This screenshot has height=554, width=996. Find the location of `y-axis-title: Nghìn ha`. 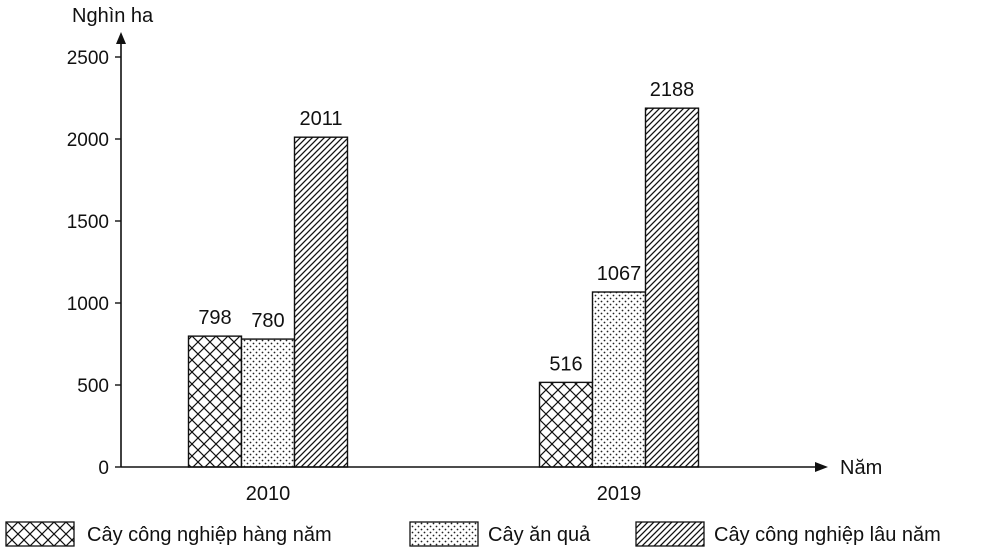

y-axis-title: Nghìn ha is located at coordinates (113, 16).